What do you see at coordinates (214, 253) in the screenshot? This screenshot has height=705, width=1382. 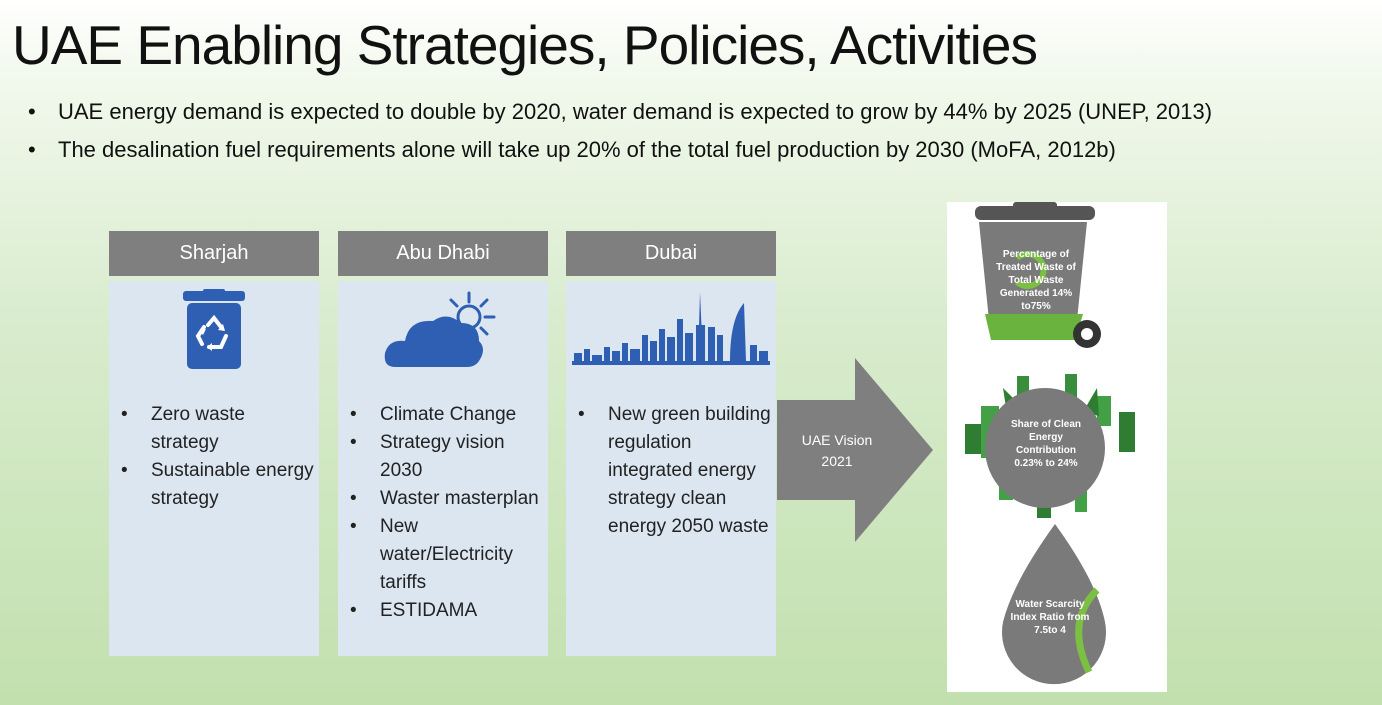 I see `column-header-sharjah: Sharjah` at bounding box center [214, 253].